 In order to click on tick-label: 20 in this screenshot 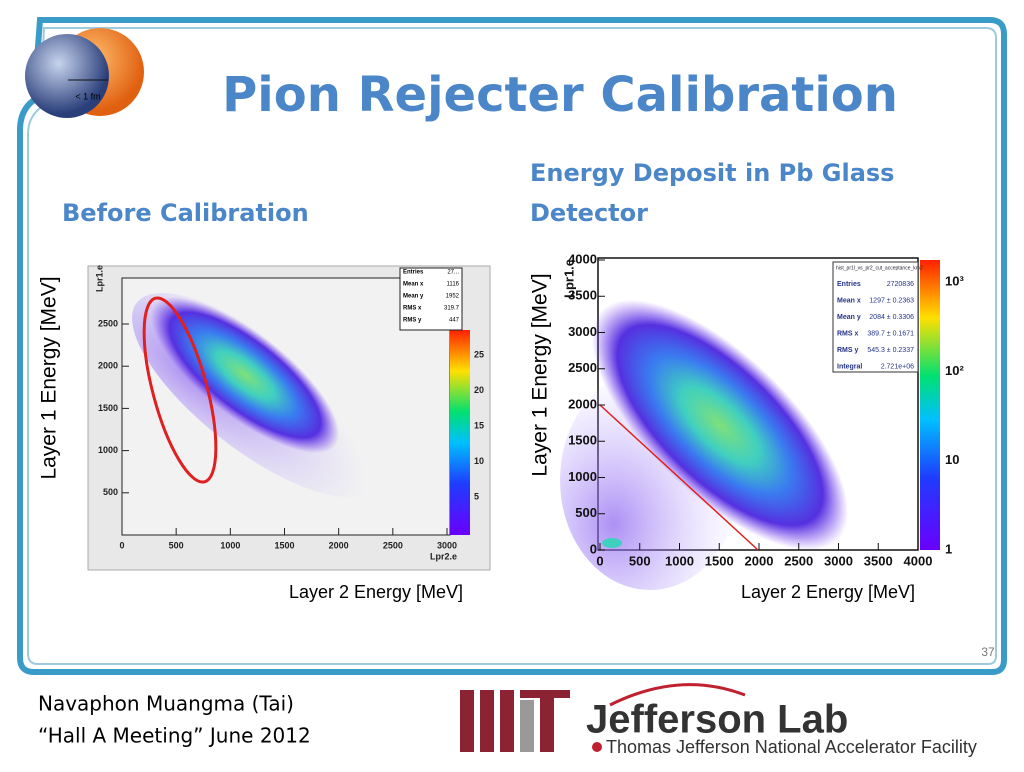, I will do `click(479, 390)`.